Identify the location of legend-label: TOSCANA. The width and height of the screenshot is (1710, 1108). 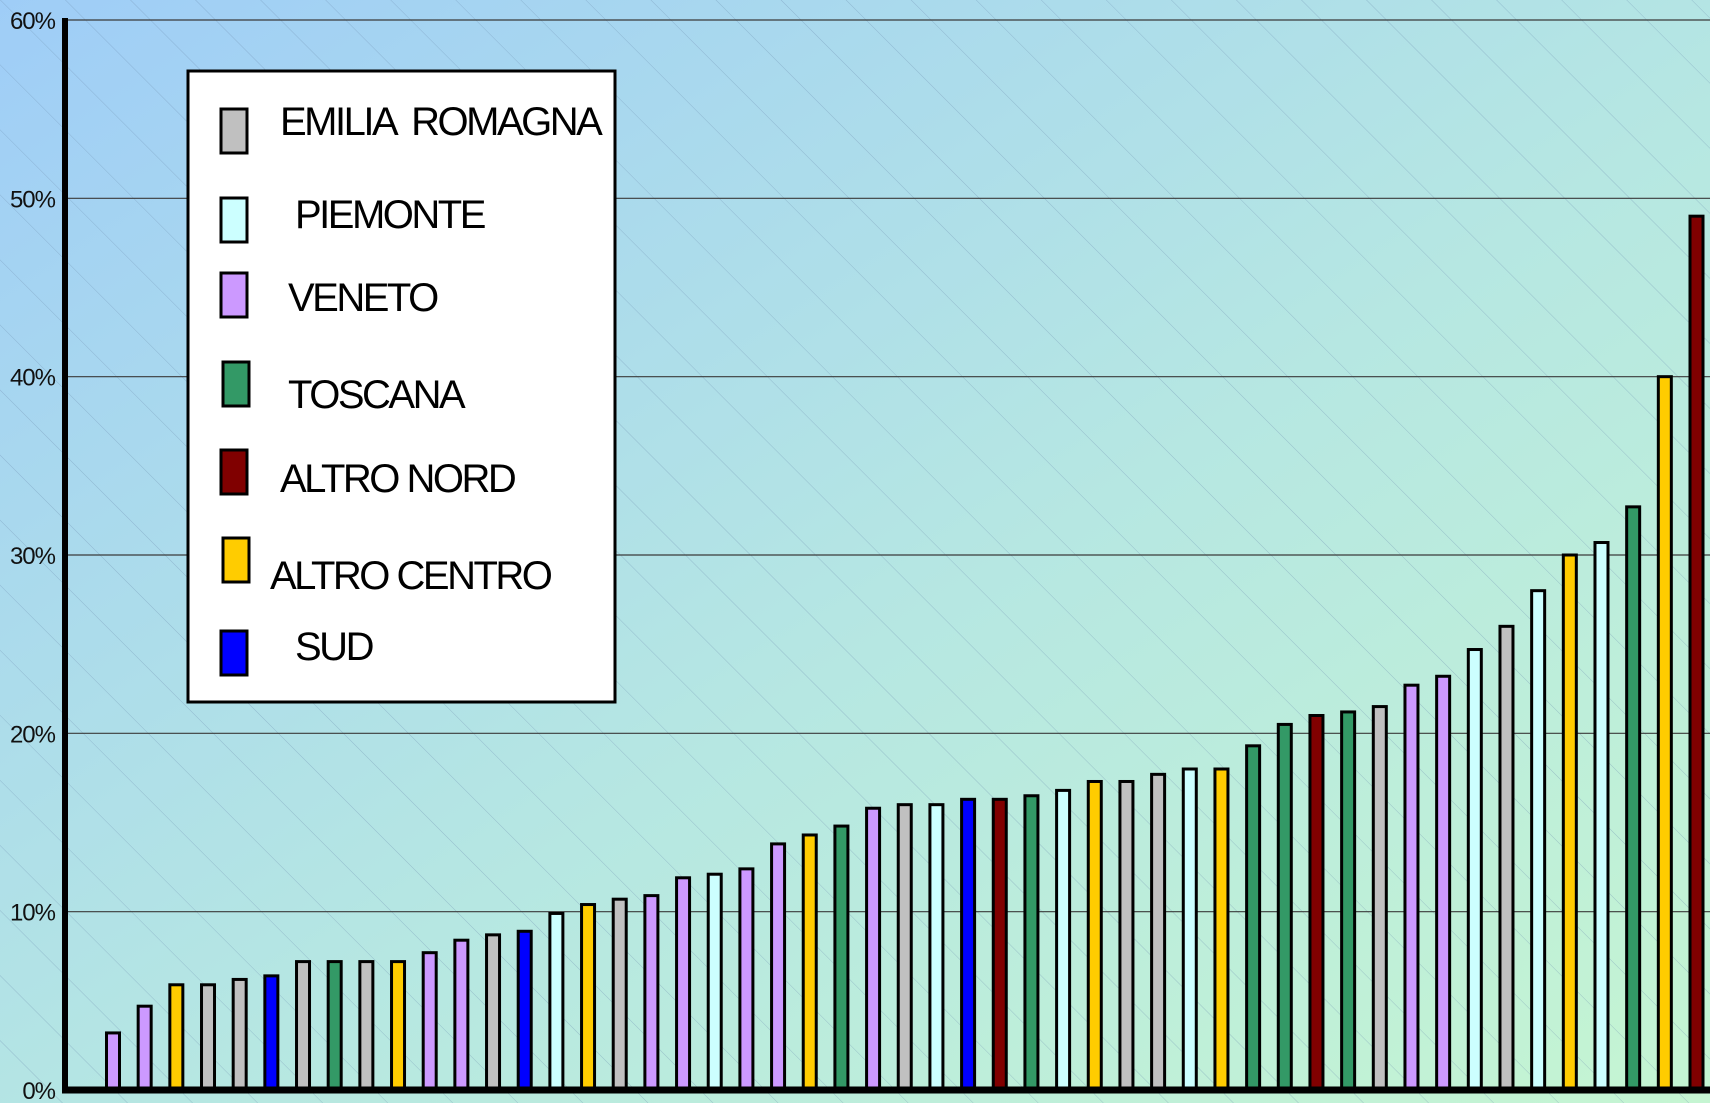
(377, 395).